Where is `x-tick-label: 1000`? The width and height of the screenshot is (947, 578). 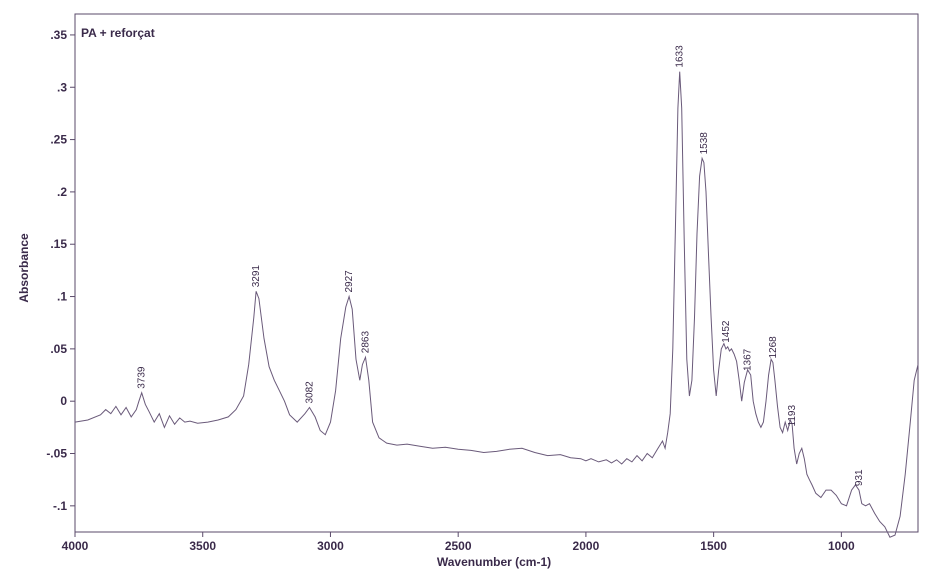 x-tick-label: 1000 is located at coordinates (841, 546).